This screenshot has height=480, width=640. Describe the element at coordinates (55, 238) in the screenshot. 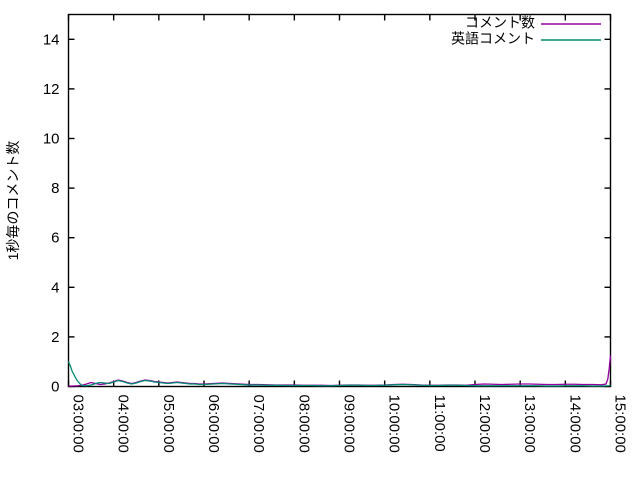

I see `y-tick-label-3: 6` at that location.